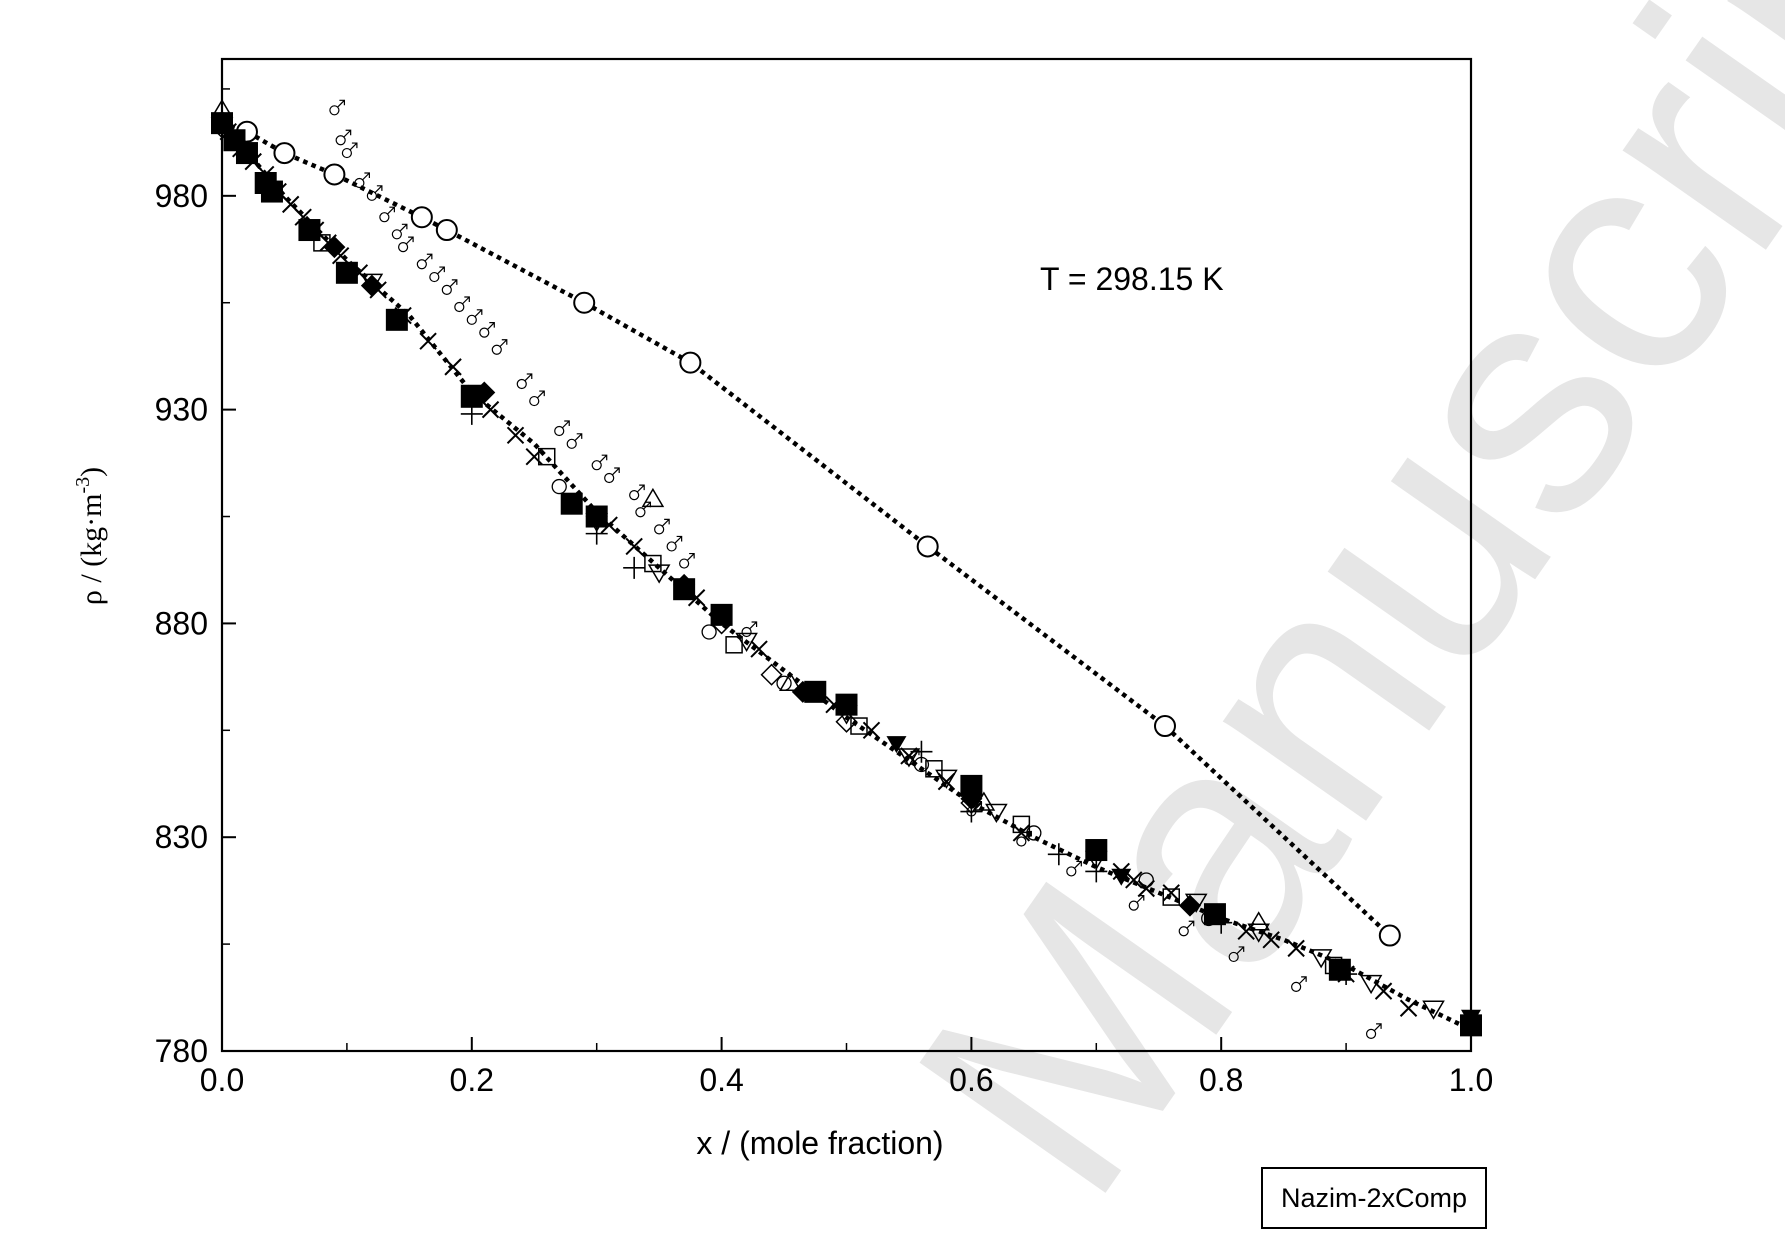  What do you see at coordinates (721, 1080) in the screenshot?
I see `x-tick-label: 0.4` at bounding box center [721, 1080].